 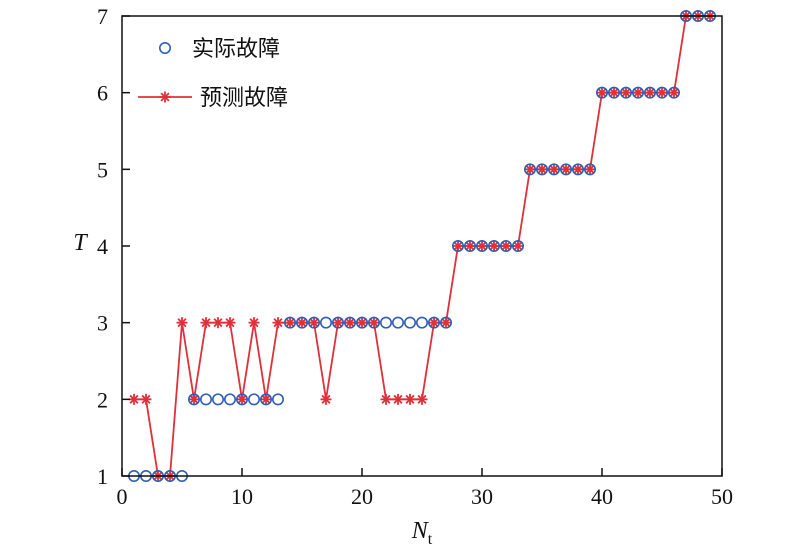 I want to click on y-tick-label-4: 5, so click(x=102, y=169).